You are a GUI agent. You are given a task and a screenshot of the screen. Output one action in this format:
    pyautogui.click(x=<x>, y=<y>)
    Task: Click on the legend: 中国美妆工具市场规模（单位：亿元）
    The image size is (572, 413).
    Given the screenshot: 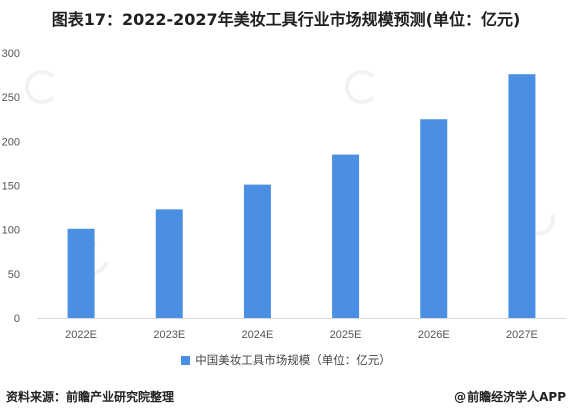 What is the action you would take?
    pyautogui.click(x=286, y=360)
    